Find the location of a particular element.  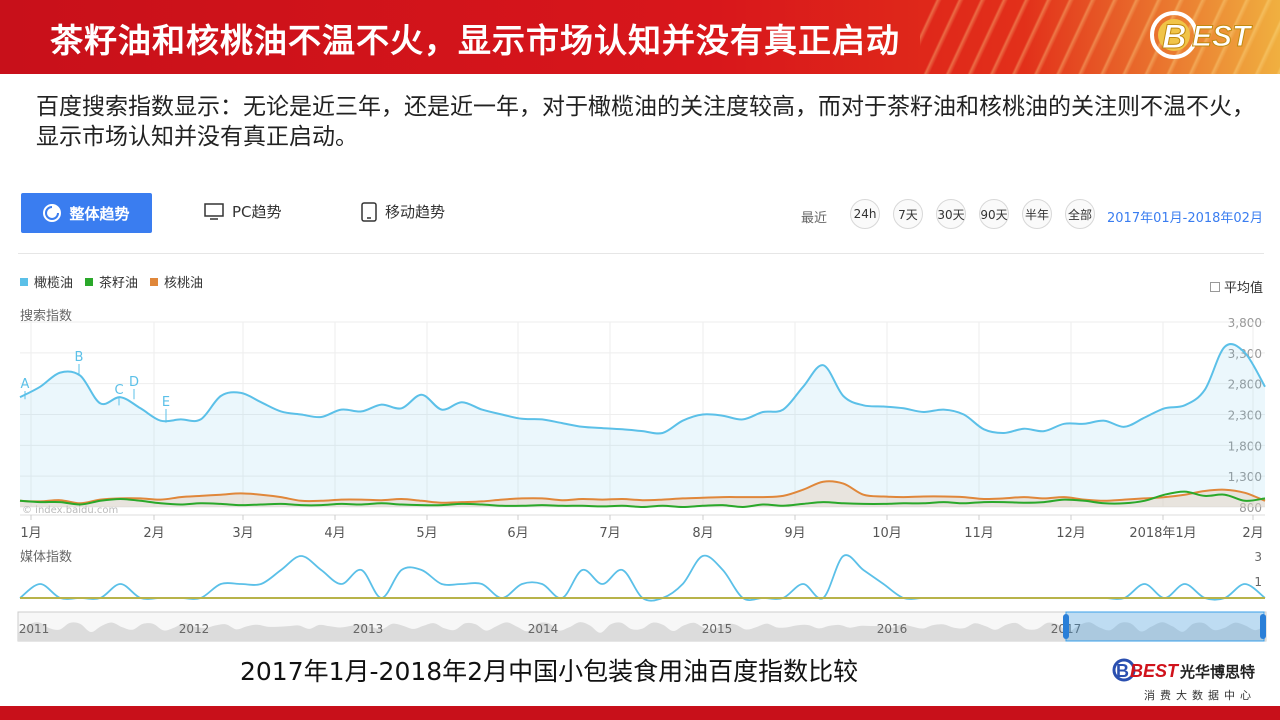

media-y-tick: 1 is located at coordinates (1258, 582).